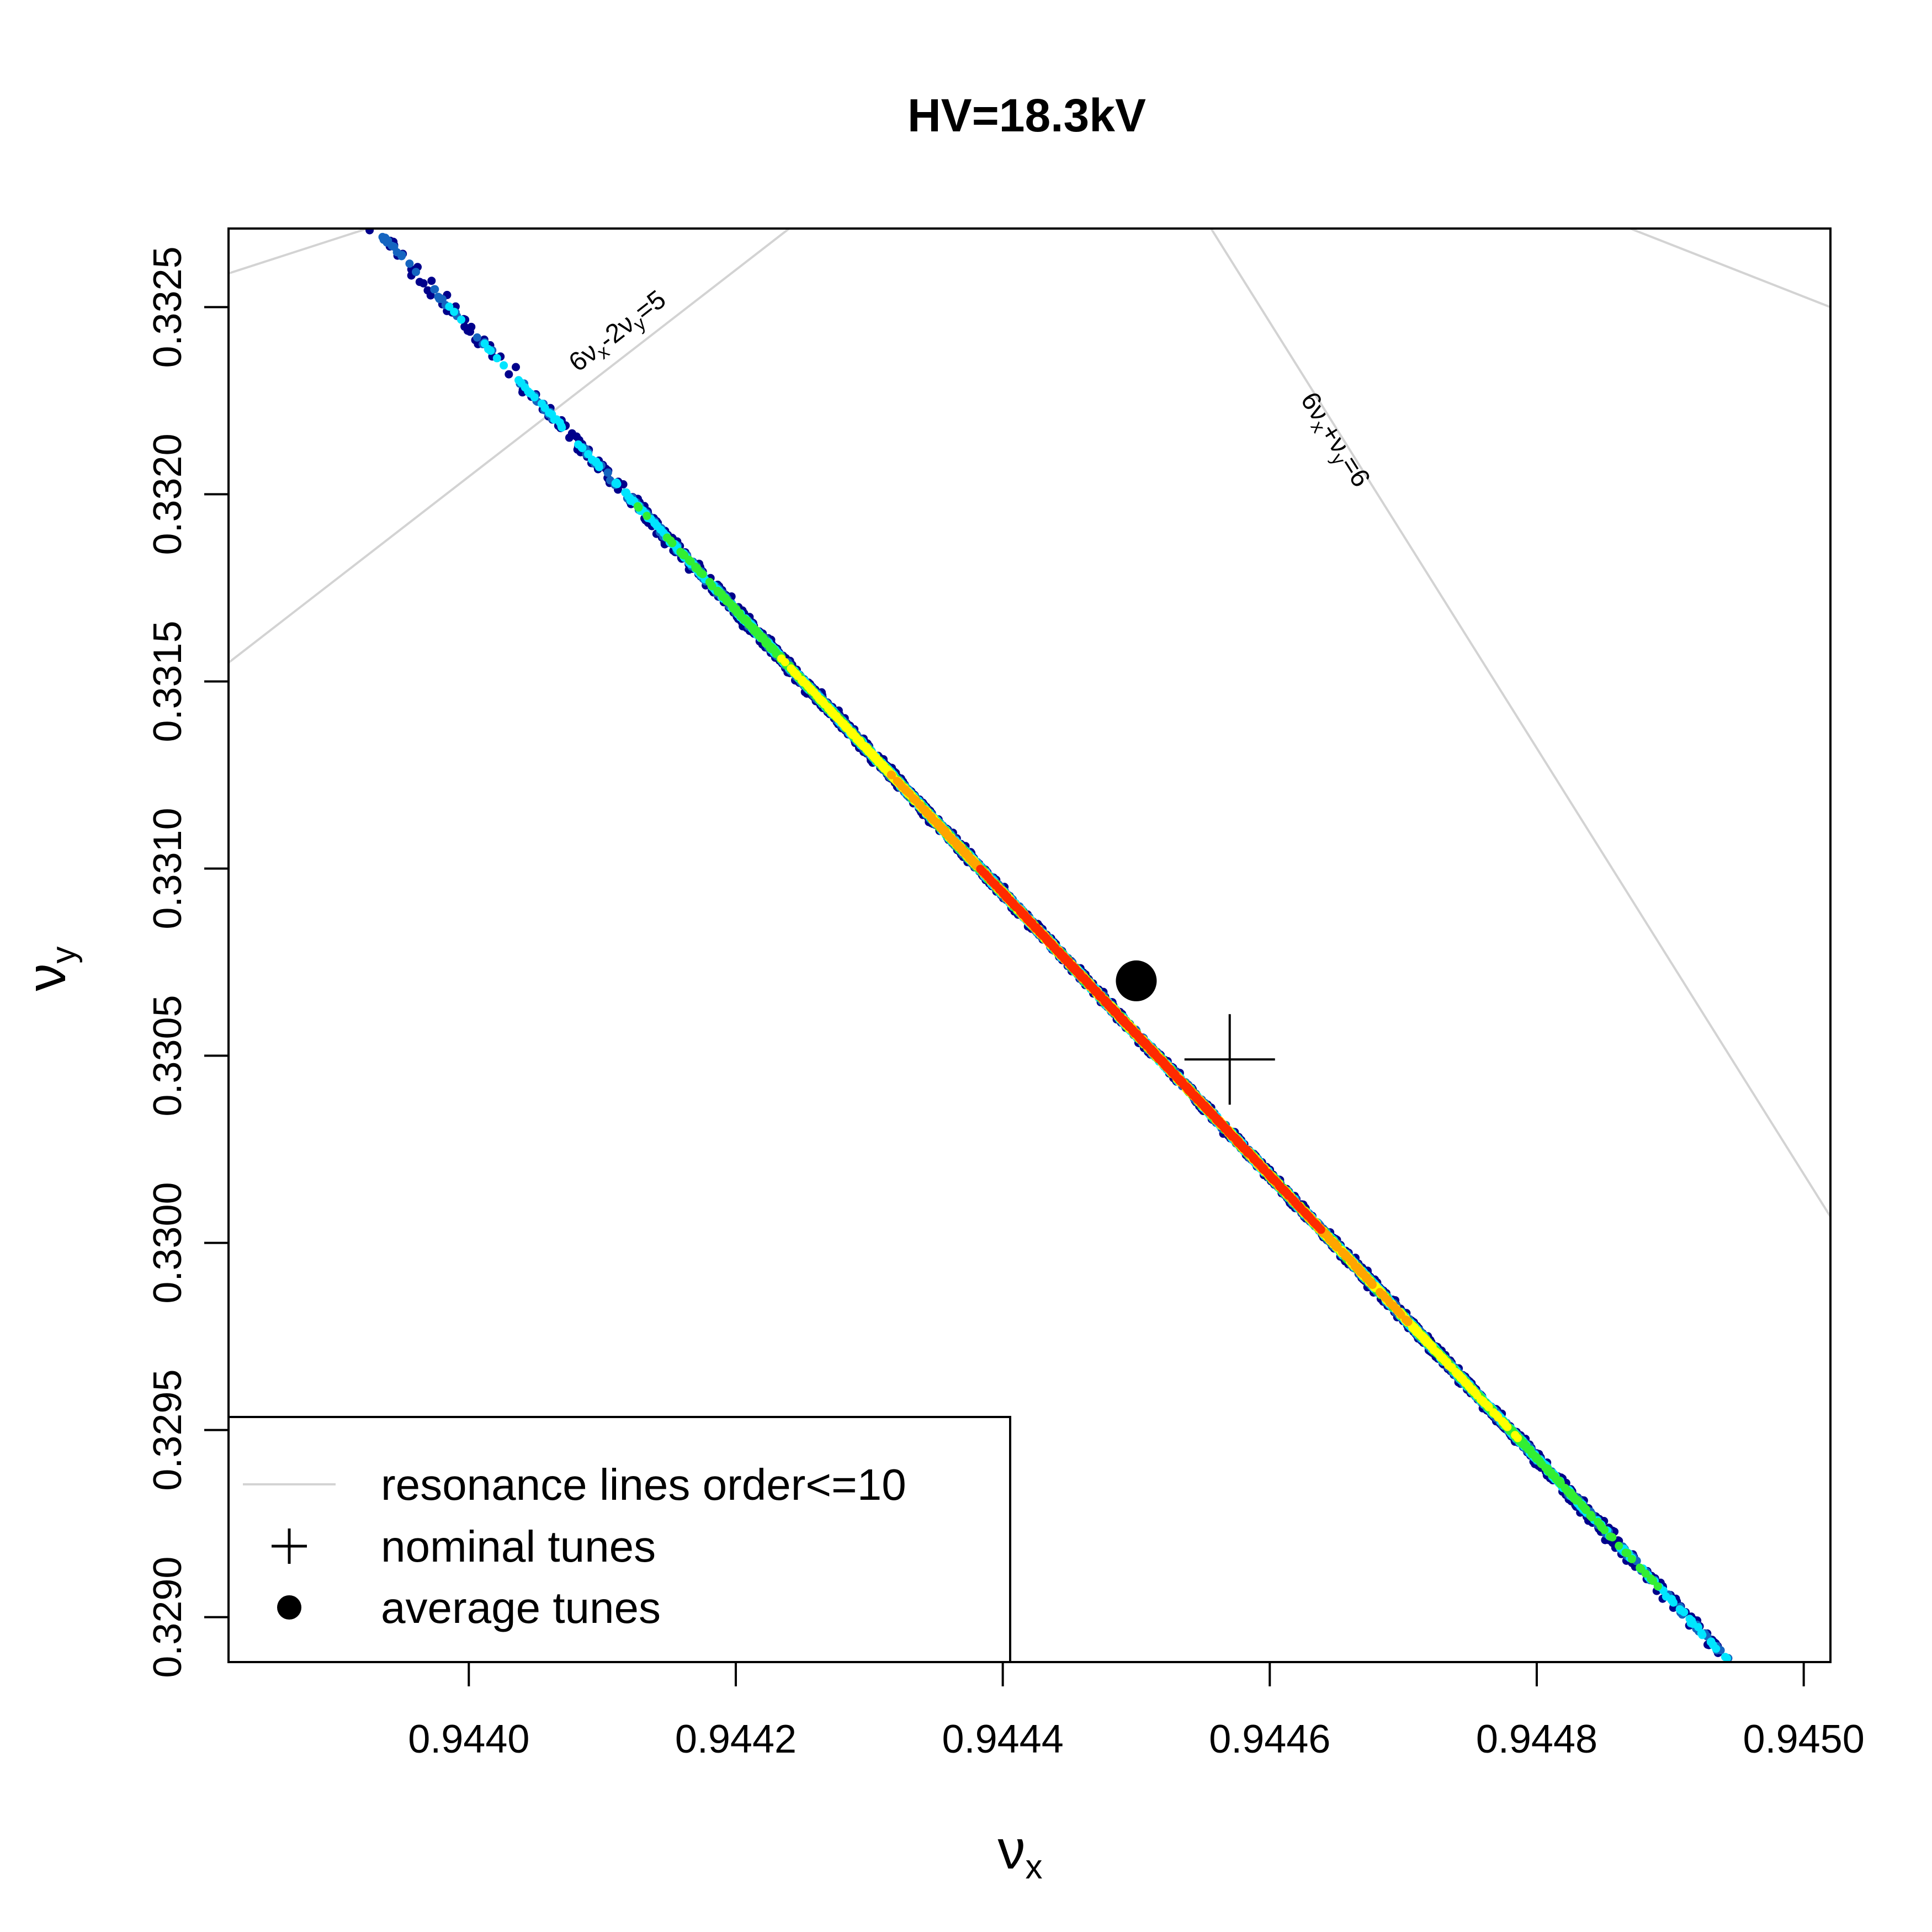 The width and height of the screenshot is (1932, 1932). I want to click on chart-title: HV=18.3kV, so click(1027, 115).